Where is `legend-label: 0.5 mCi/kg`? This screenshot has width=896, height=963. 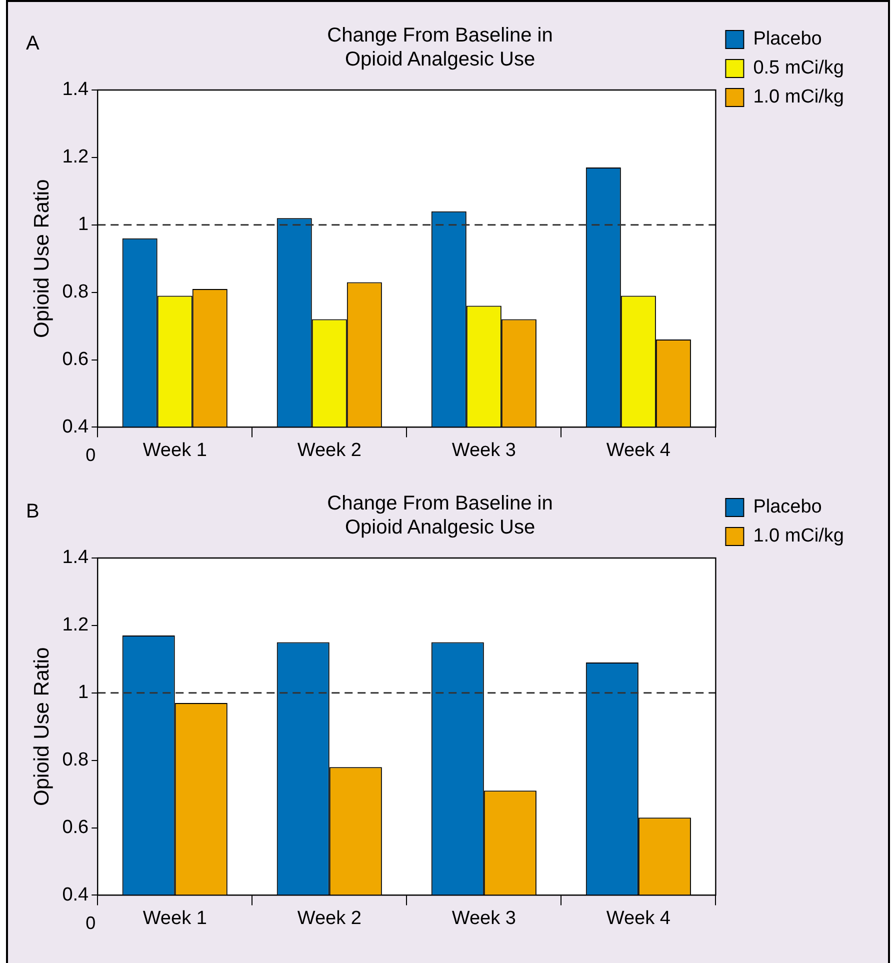
legend-label: 0.5 mCi/kg is located at coordinates (798, 68).